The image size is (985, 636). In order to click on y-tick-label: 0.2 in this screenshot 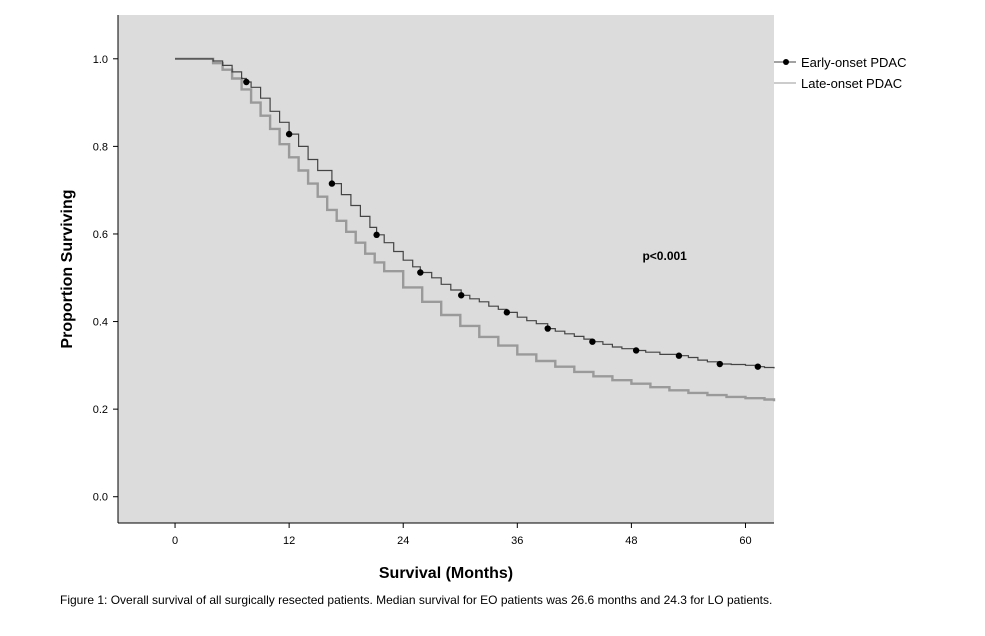, I will do `click(100, 410)`.